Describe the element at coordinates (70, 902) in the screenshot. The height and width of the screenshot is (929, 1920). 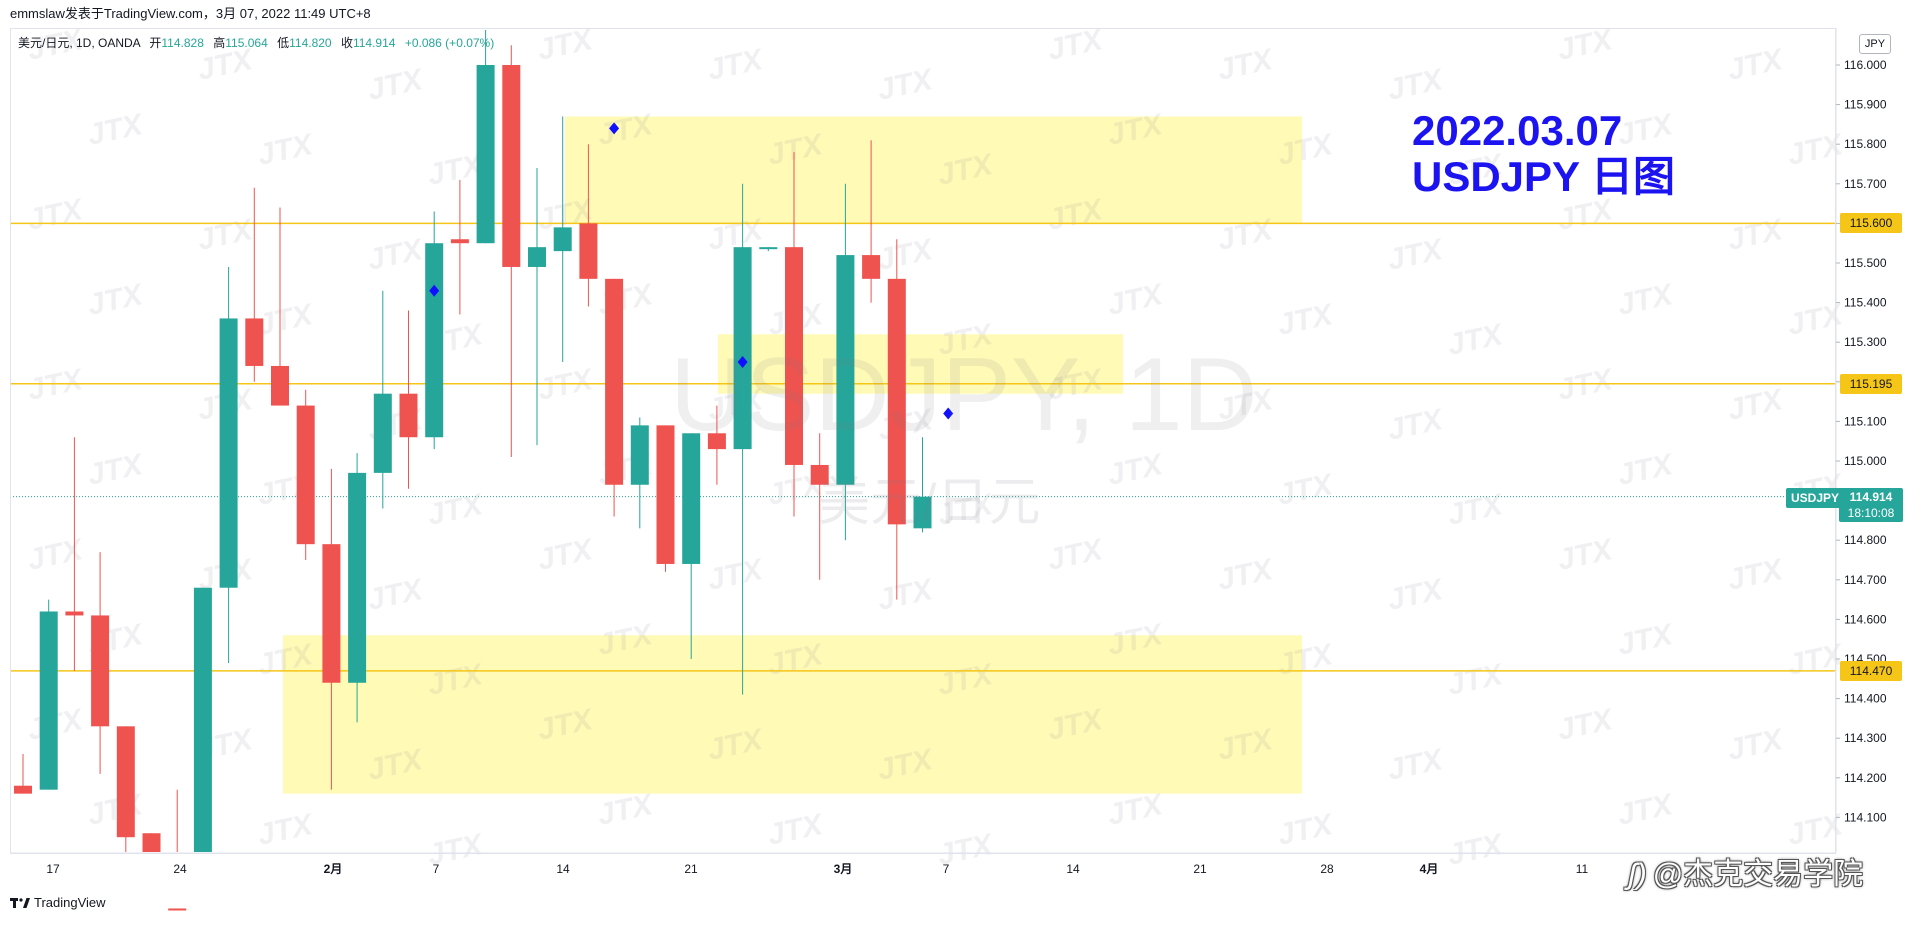
I see `brand-name: TradingView` at that location.